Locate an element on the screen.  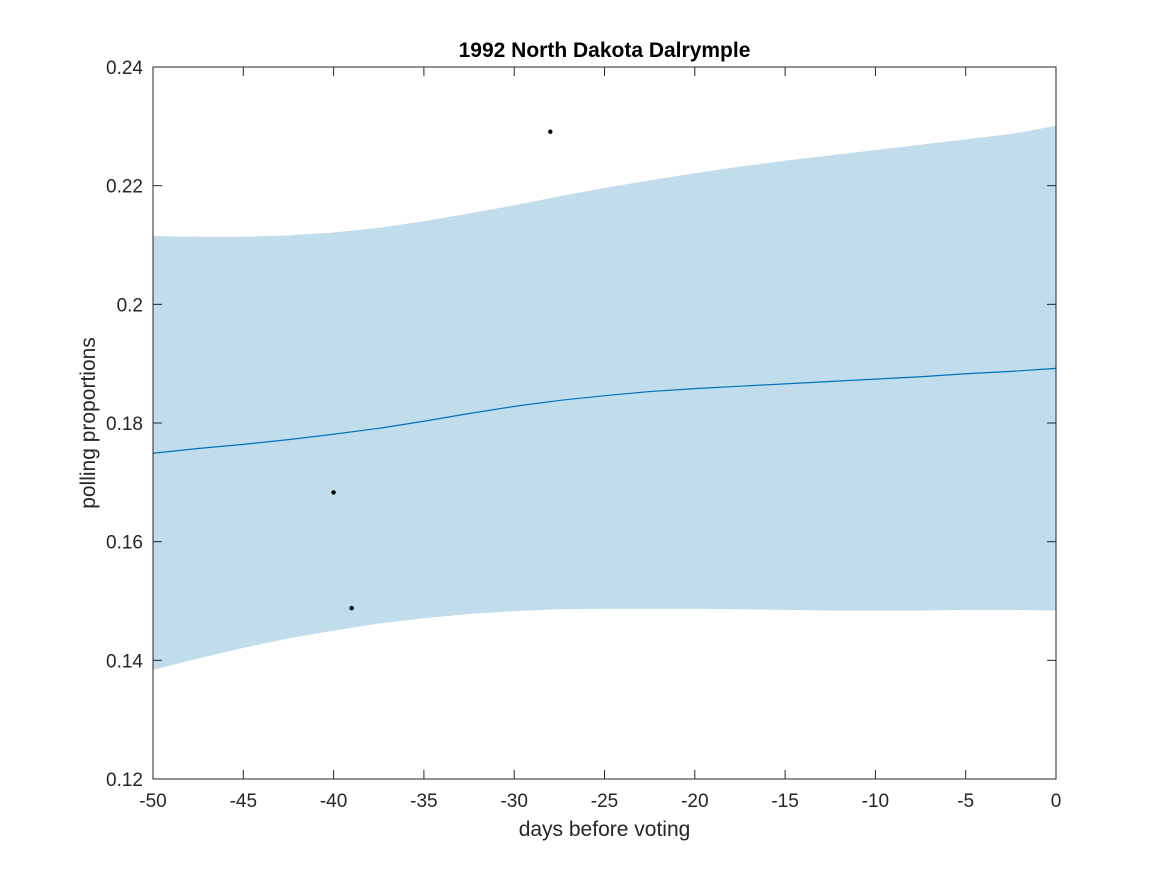
poll-points is located at coordinates (442, 370).